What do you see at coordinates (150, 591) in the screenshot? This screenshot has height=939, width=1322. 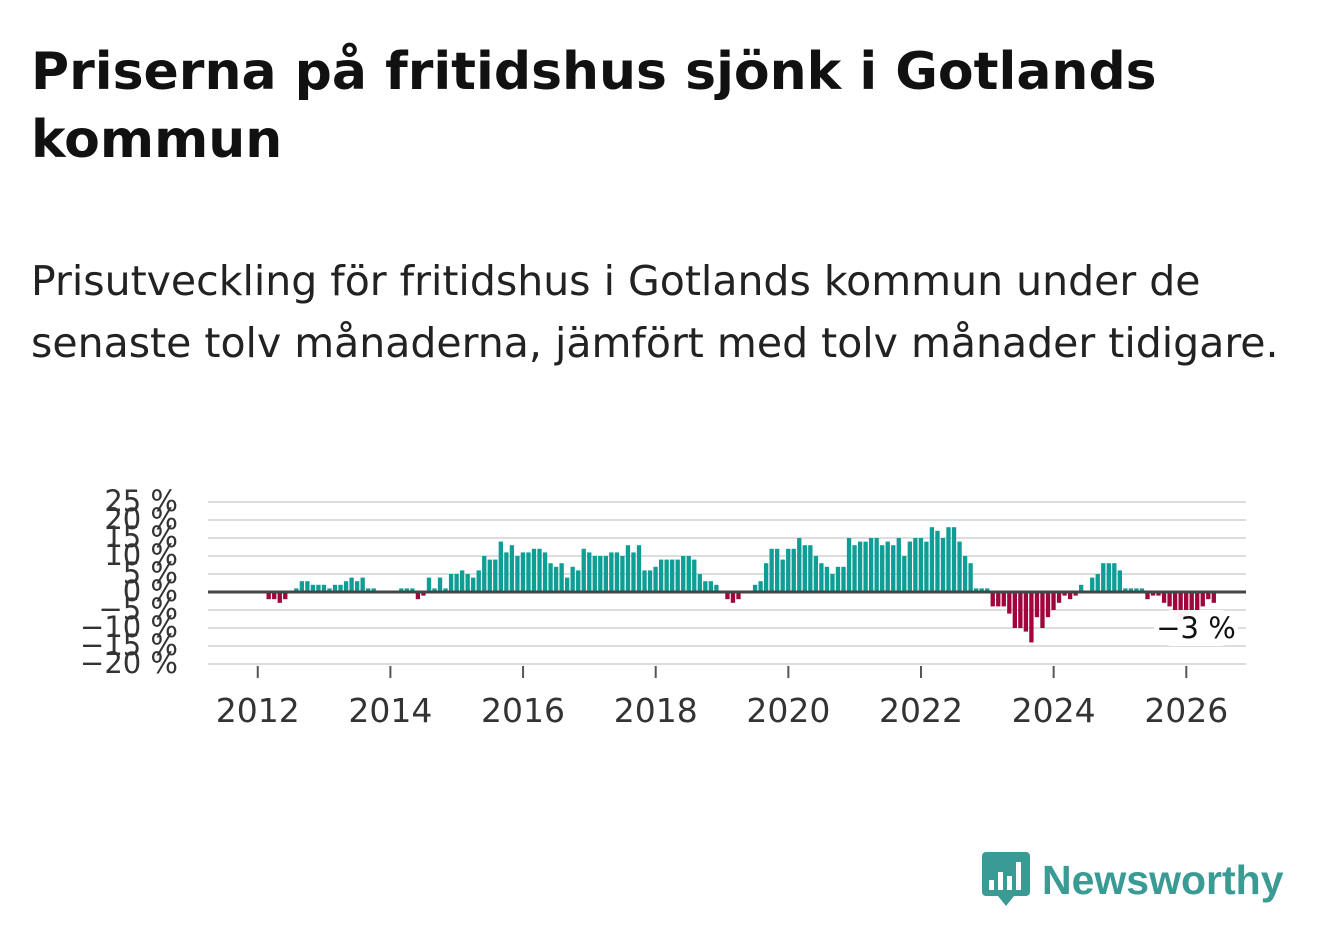 I see `y-tick-label: 0 %` at bounding box center [150, 591].